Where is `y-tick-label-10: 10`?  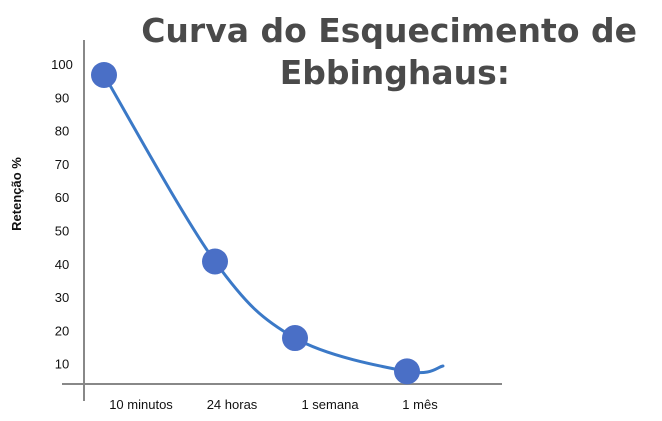
y-tick-label-10: 10 is located at coordinates (62, 364).